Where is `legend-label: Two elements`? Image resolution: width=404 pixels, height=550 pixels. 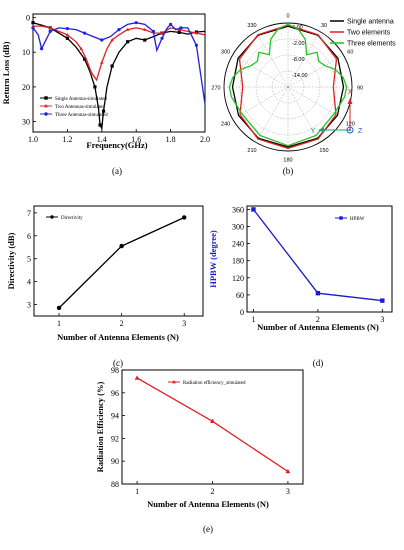 legend-label: Two elements is located at coordinates (369, 33).